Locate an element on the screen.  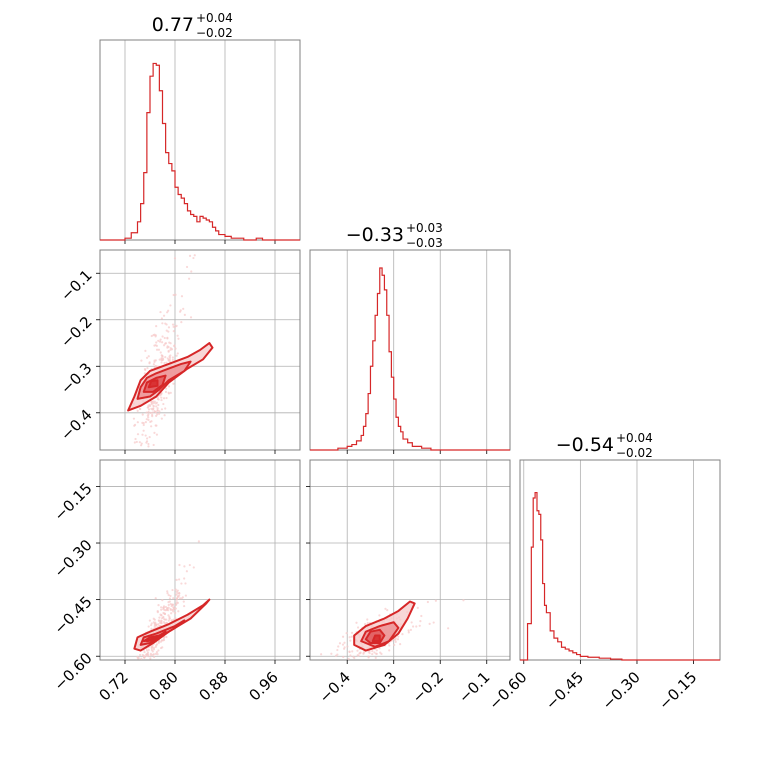
y-tick-label: −0.60 is located at coordinates (72, 671).